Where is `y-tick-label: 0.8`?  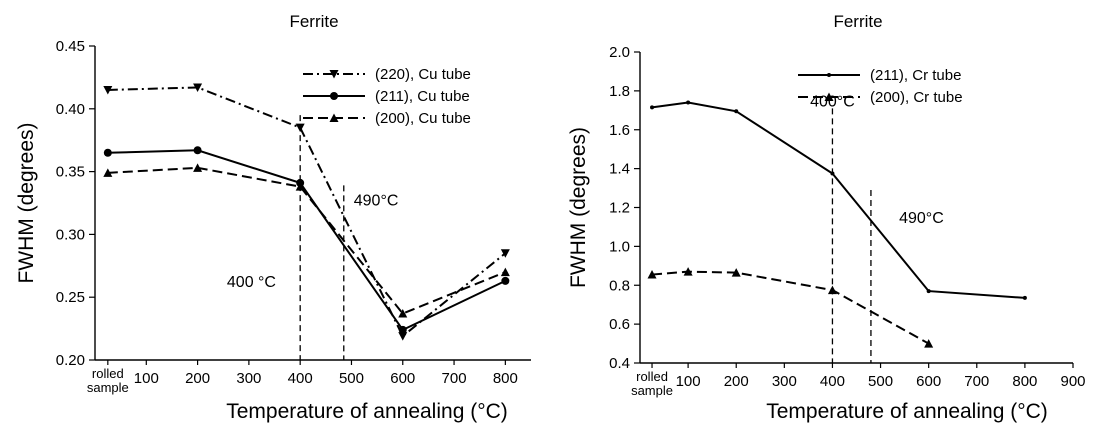 y-tick-label: 0.8 is located at coordinates (619, 285).